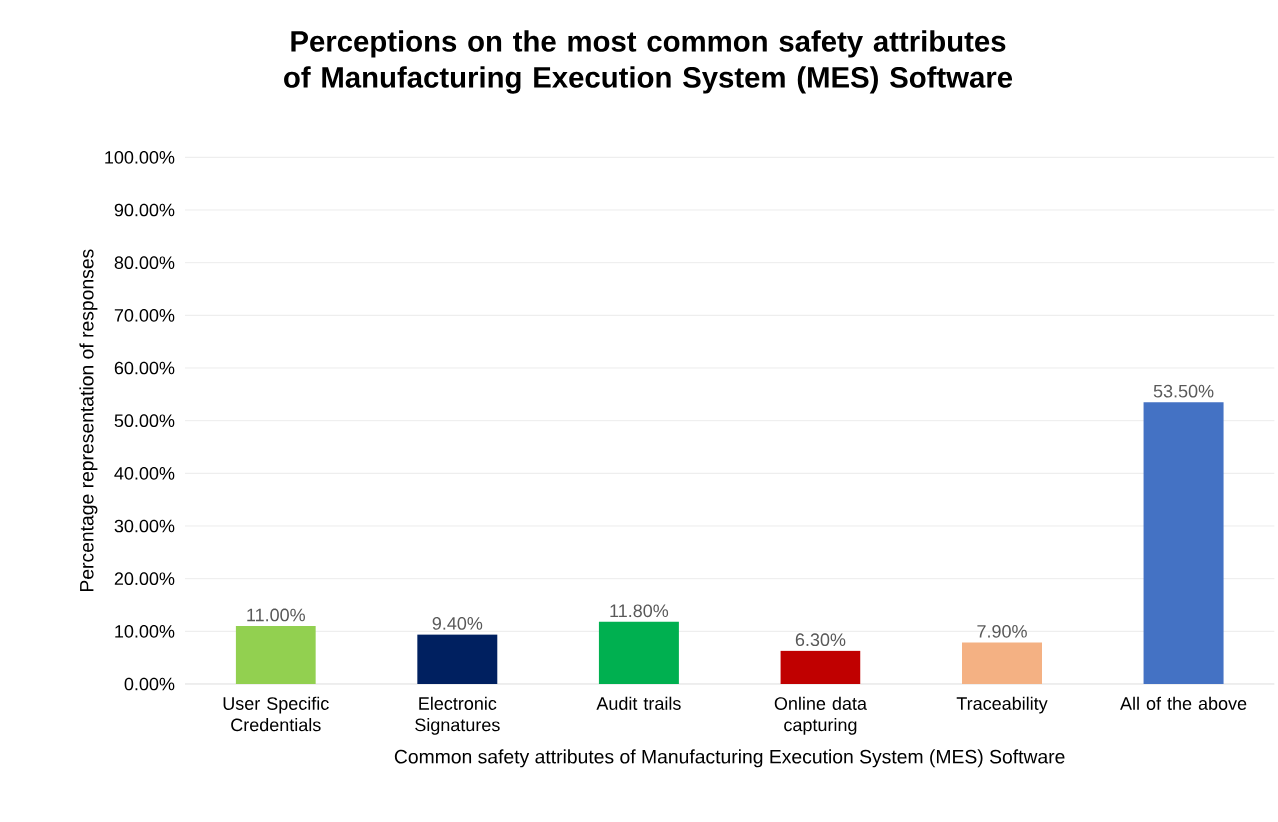  Describe the element at coordinates (1183, 391) in the screenshot. I see `data-label: 53.50%` at that location.